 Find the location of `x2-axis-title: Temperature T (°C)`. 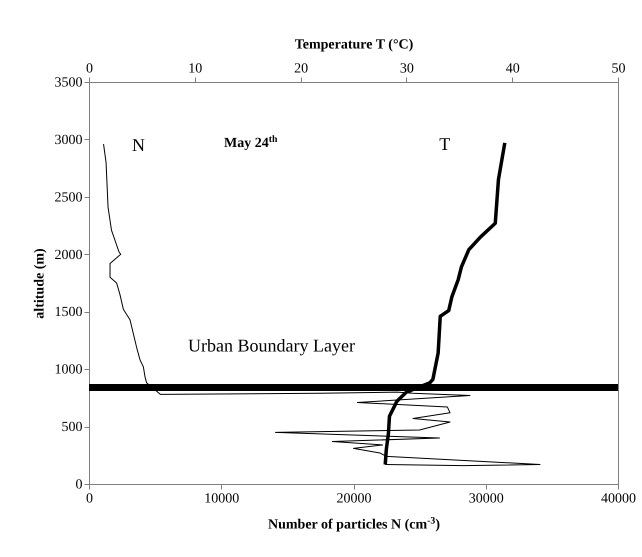

x2-axis-title: Temperature T (°C) is located at coordinates (354, 45).